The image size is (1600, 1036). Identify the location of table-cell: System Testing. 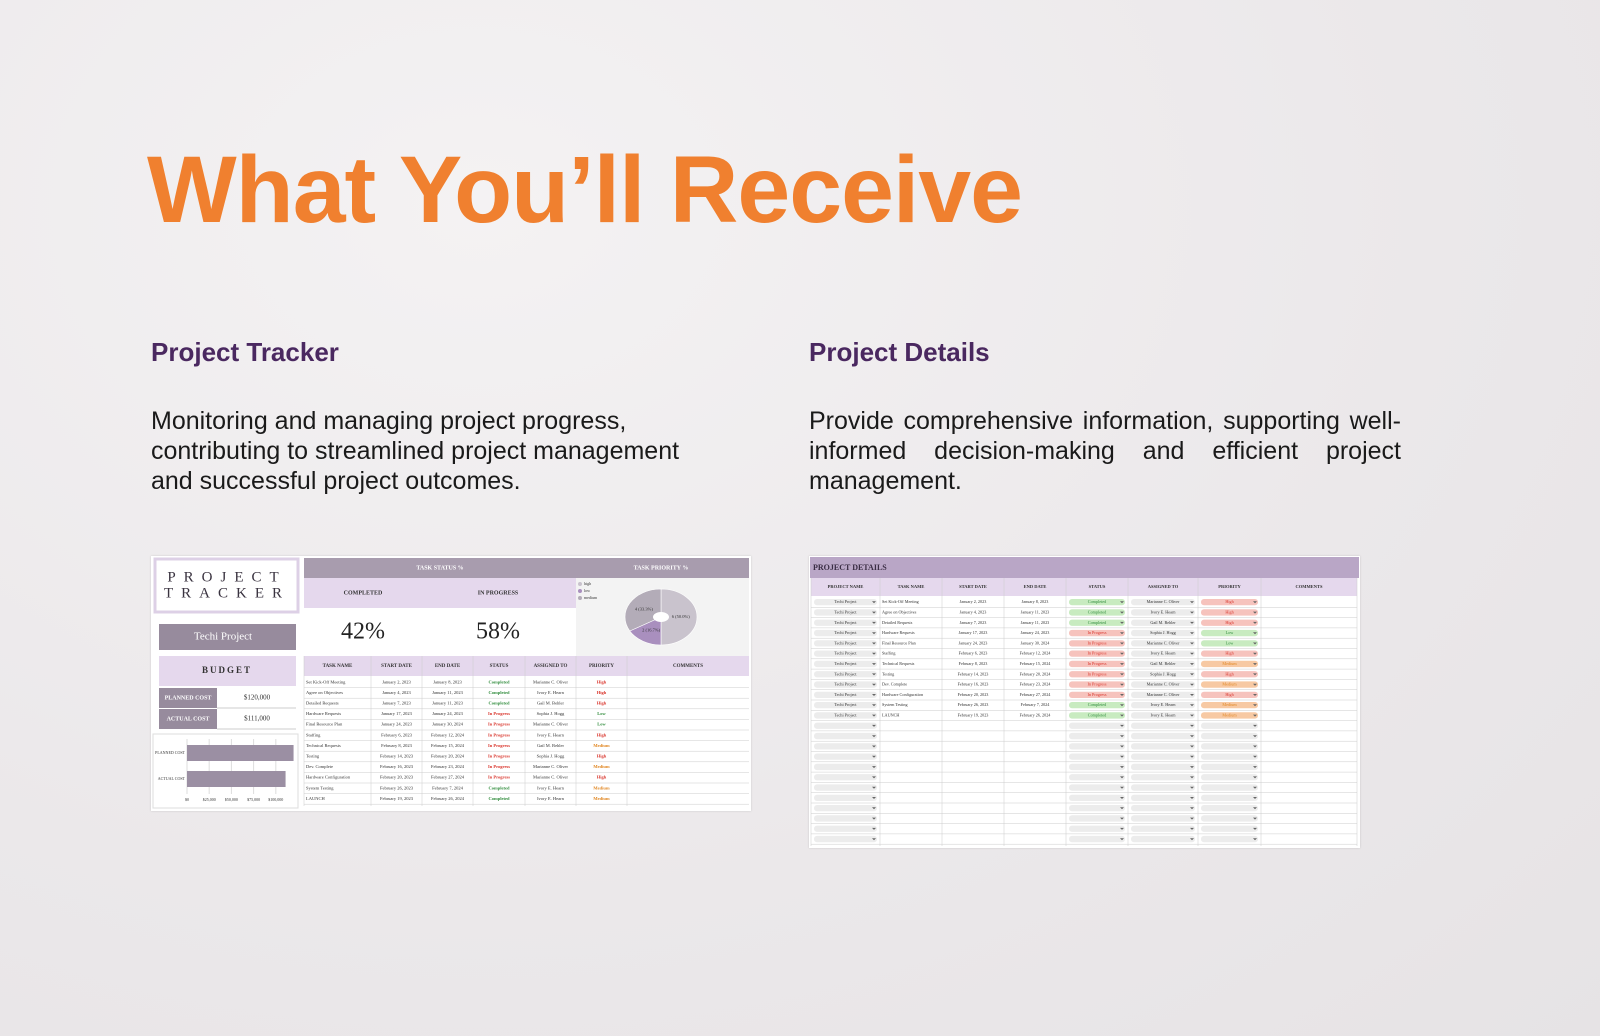
(895, 704).